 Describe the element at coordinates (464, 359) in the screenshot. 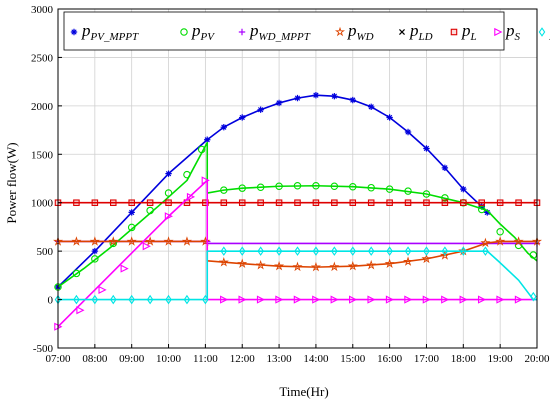

I see `x-tick-label: 18:00` at that location.